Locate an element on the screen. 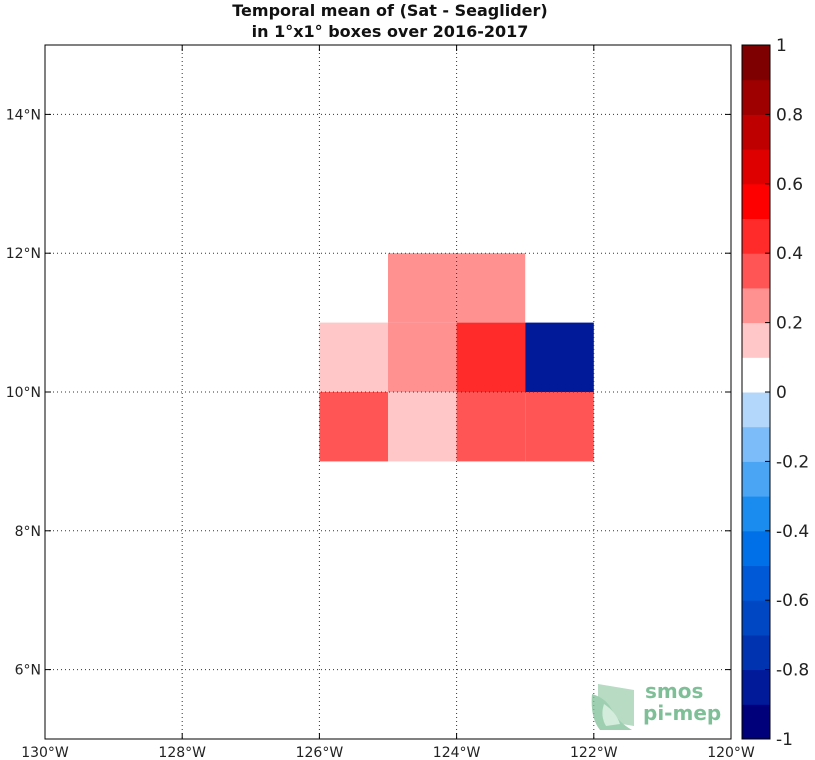 This screenshot has height=760, width=815. colorbar-tick-label-3: 0.4 is located at coordinates (789, 254).